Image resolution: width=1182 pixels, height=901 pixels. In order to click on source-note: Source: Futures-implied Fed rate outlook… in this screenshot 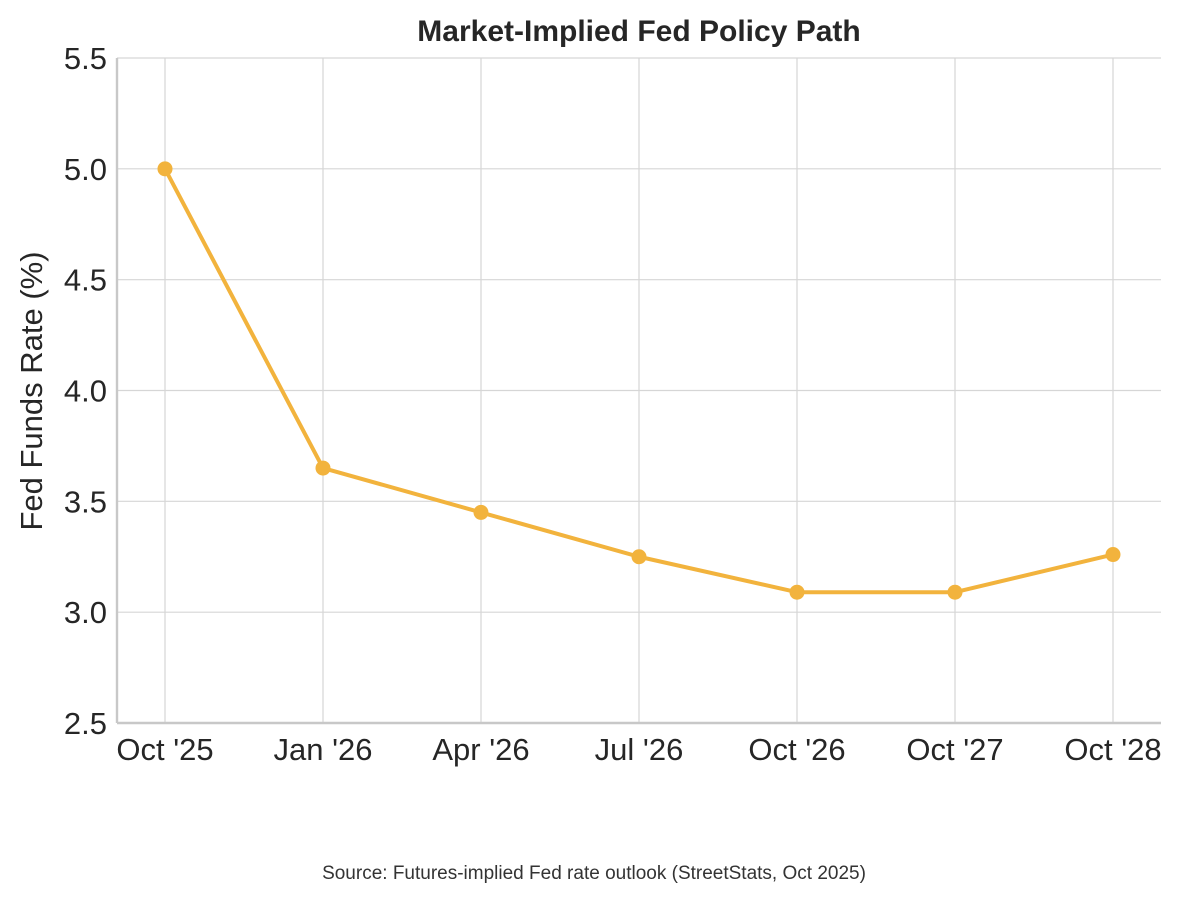, I will do `click(594, 873)`.